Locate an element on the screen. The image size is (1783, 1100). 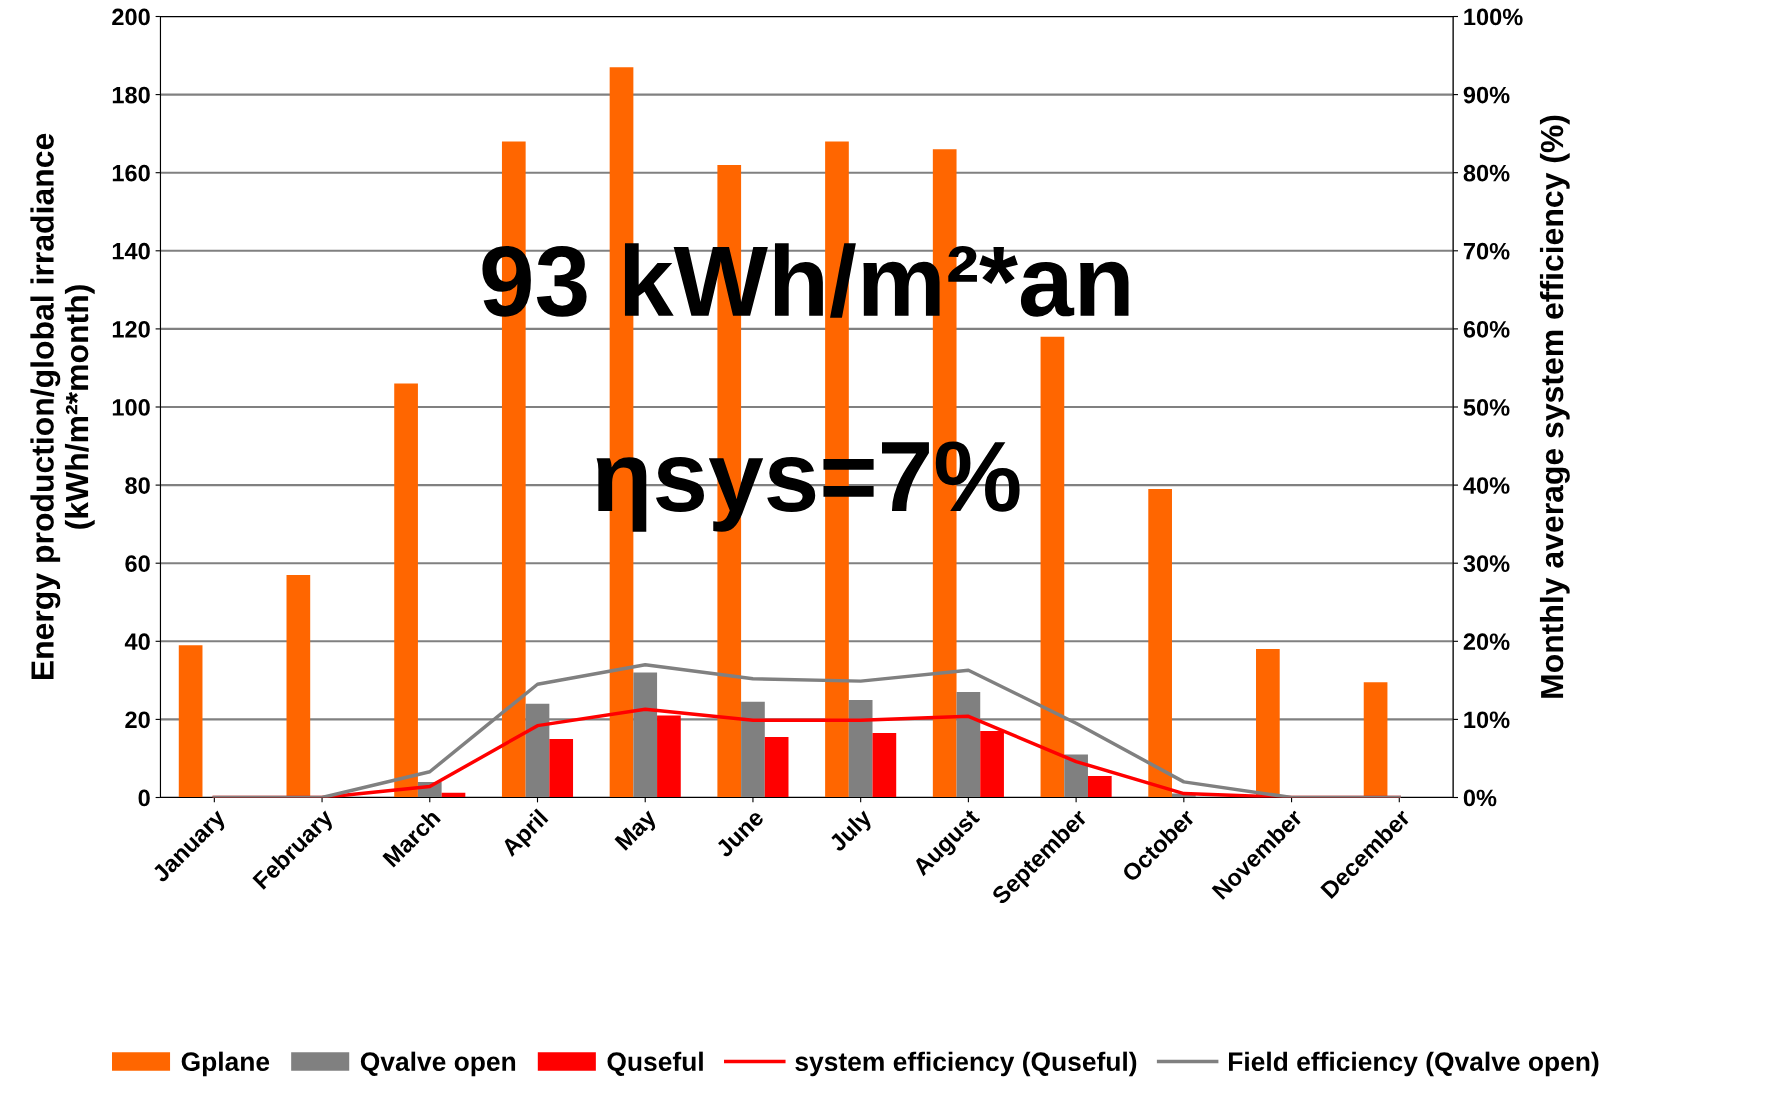
legend-label: Field efficiency (Qvalve open) is located at coordinates (1413, 1064).